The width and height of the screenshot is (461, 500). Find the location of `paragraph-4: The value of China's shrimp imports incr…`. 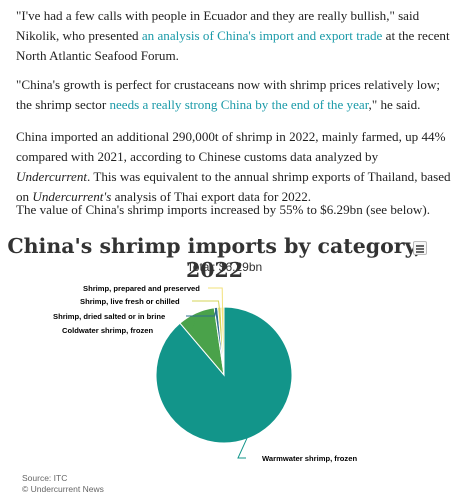

paragraph-4: The value of China's shrimp imports incr… is located at coordinates (223, 209).